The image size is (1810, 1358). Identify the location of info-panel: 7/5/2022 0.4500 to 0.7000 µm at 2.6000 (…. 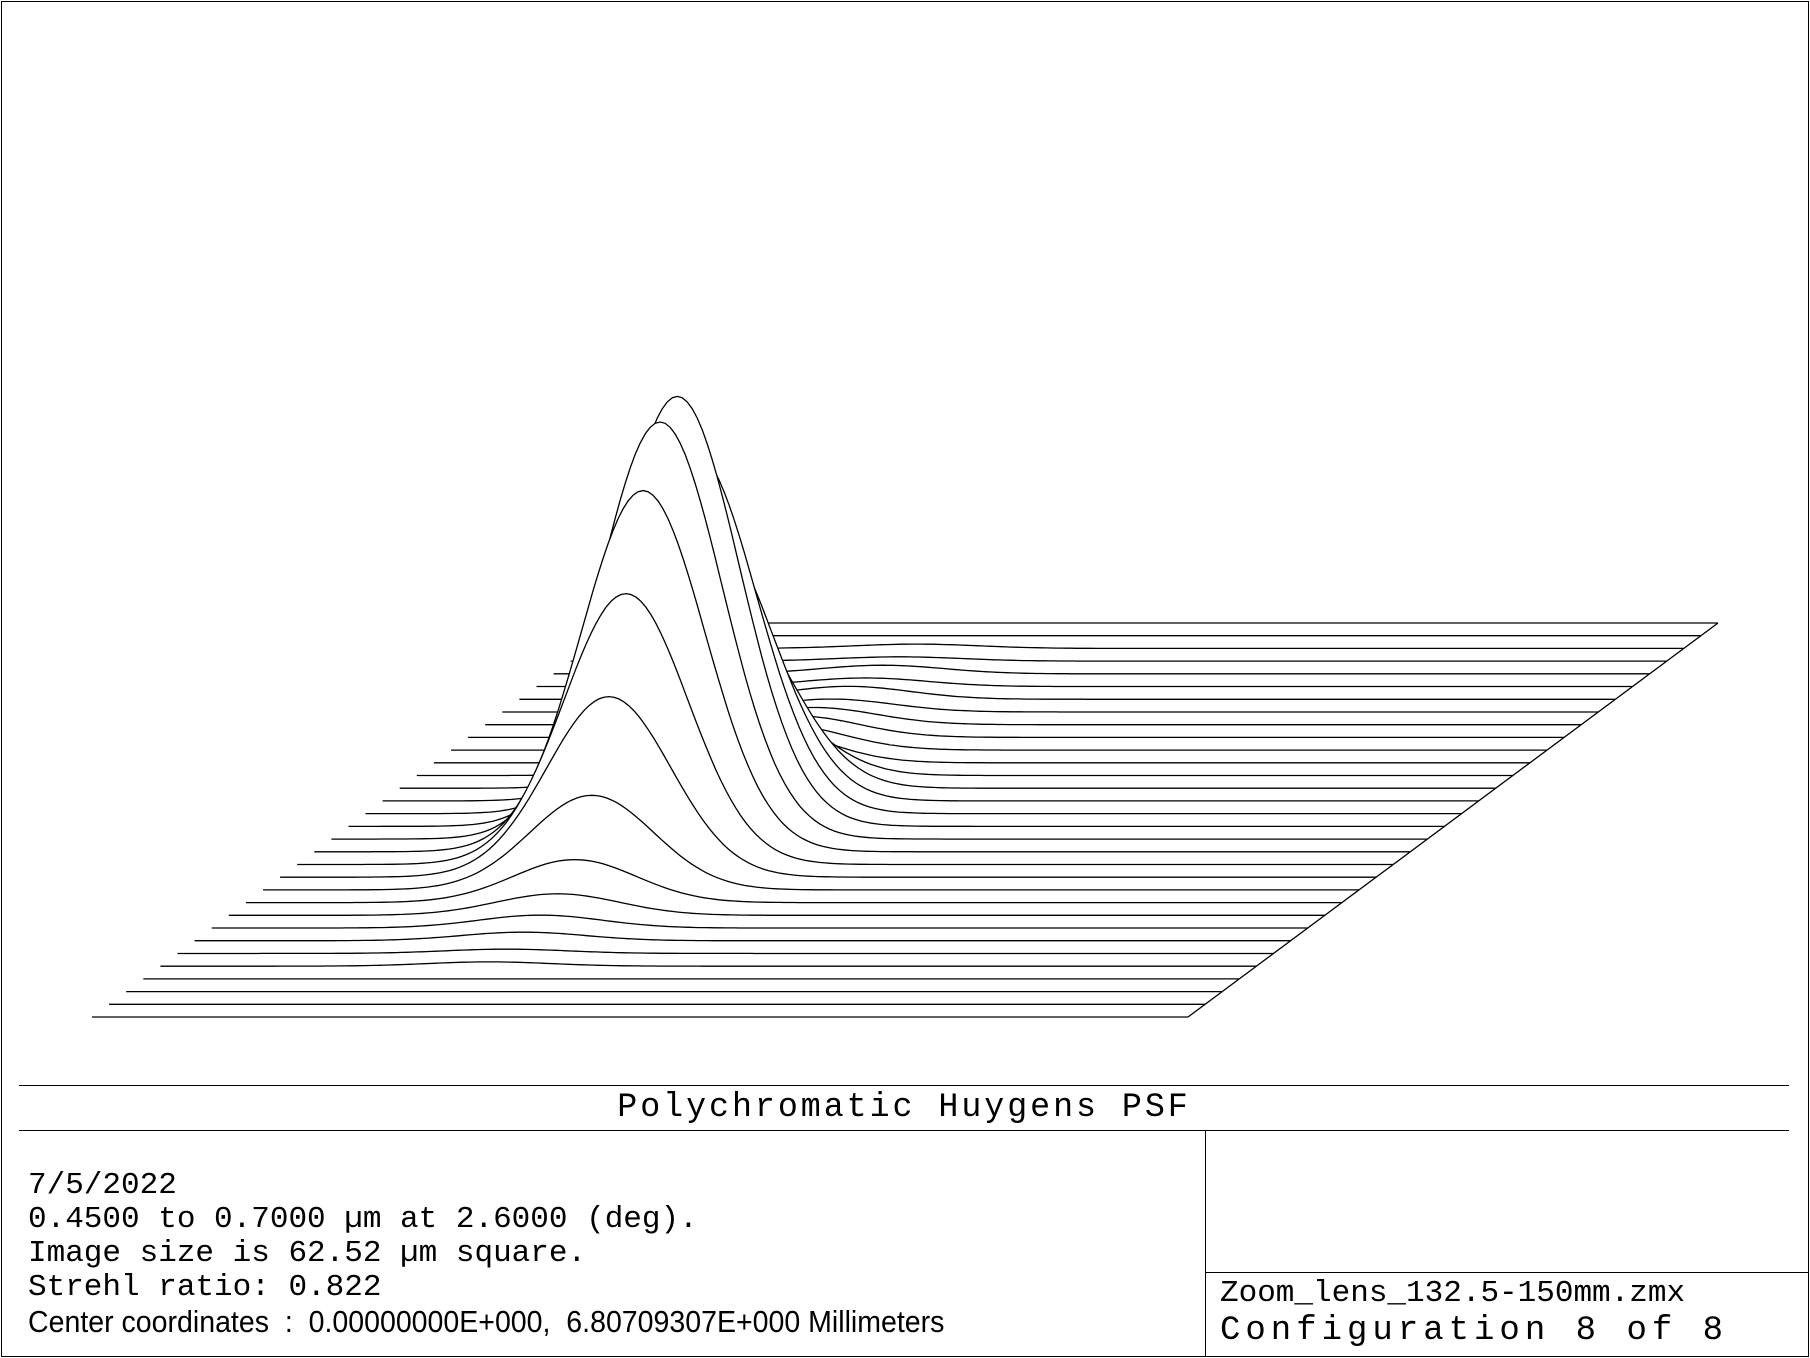
(608, 1254).